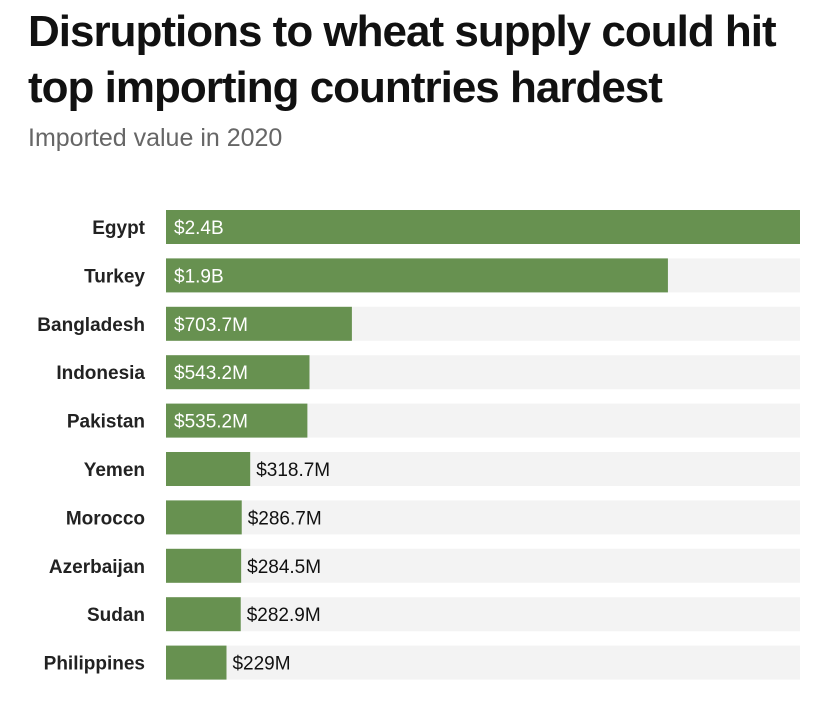  I want to click on category-label: Azerbaijan, so click(97, 567).